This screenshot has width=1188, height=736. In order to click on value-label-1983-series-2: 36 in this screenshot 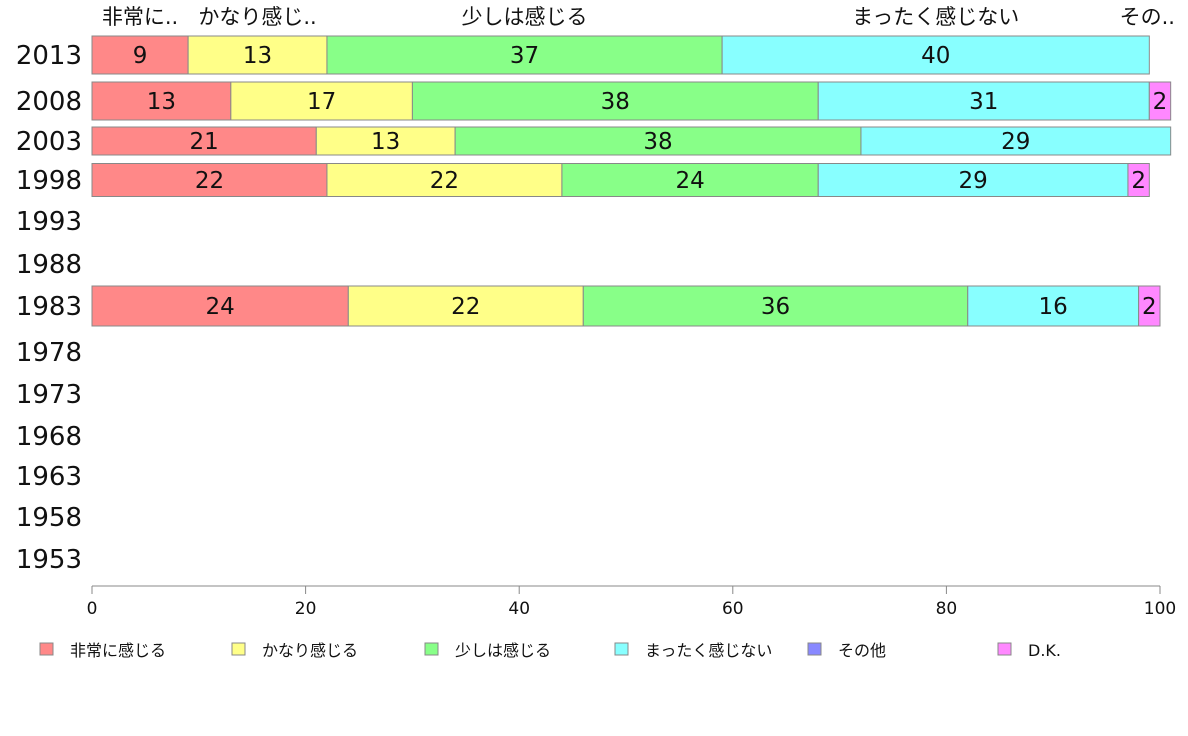, I will do `click(775, 307)`.